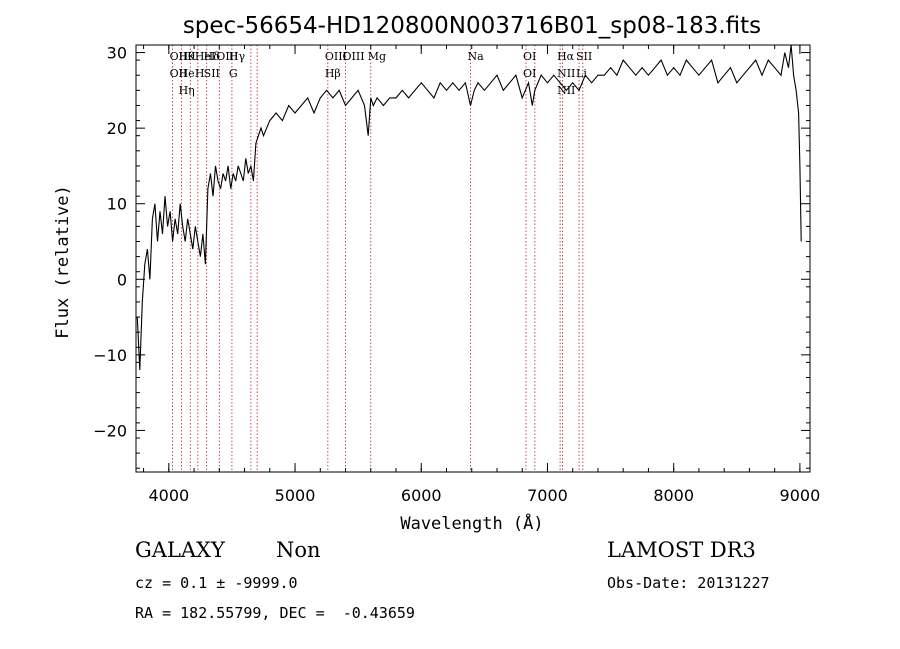  What do you see at coordinates (187, 90) in the screenshot?
I see `emission-line-label: Hη` at bounding box center [187, 90].